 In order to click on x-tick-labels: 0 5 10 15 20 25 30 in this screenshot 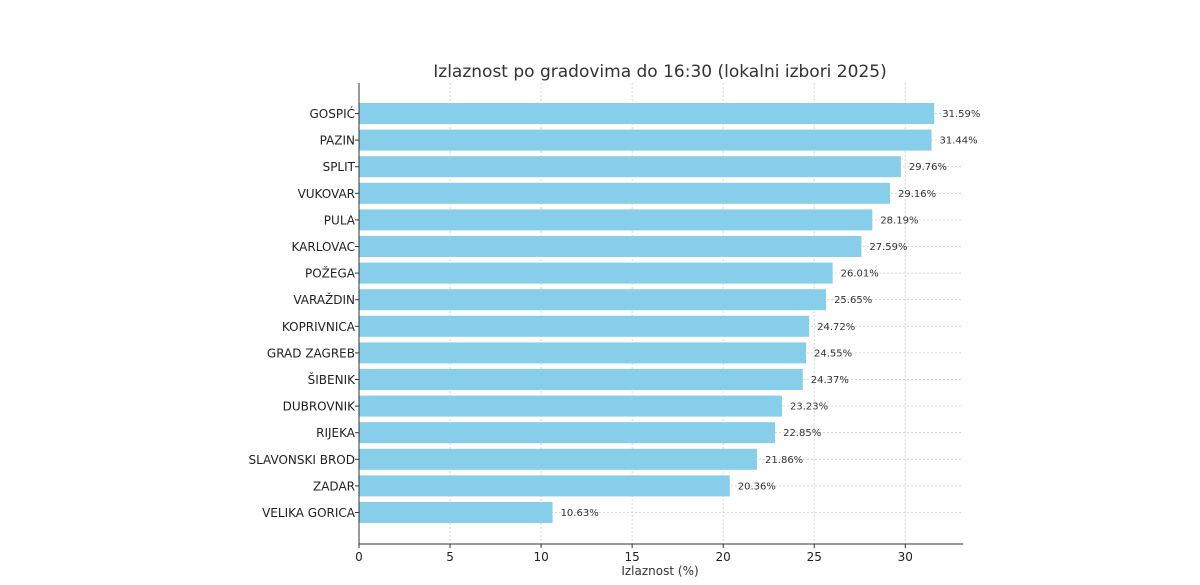, I will do `click(634, 554)`.